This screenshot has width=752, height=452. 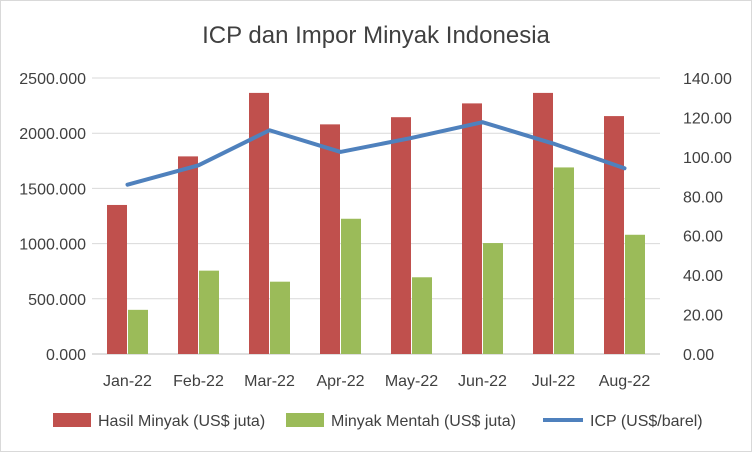 I want to click on left-tick-label: 1000.000, so click(x=52, y=245).